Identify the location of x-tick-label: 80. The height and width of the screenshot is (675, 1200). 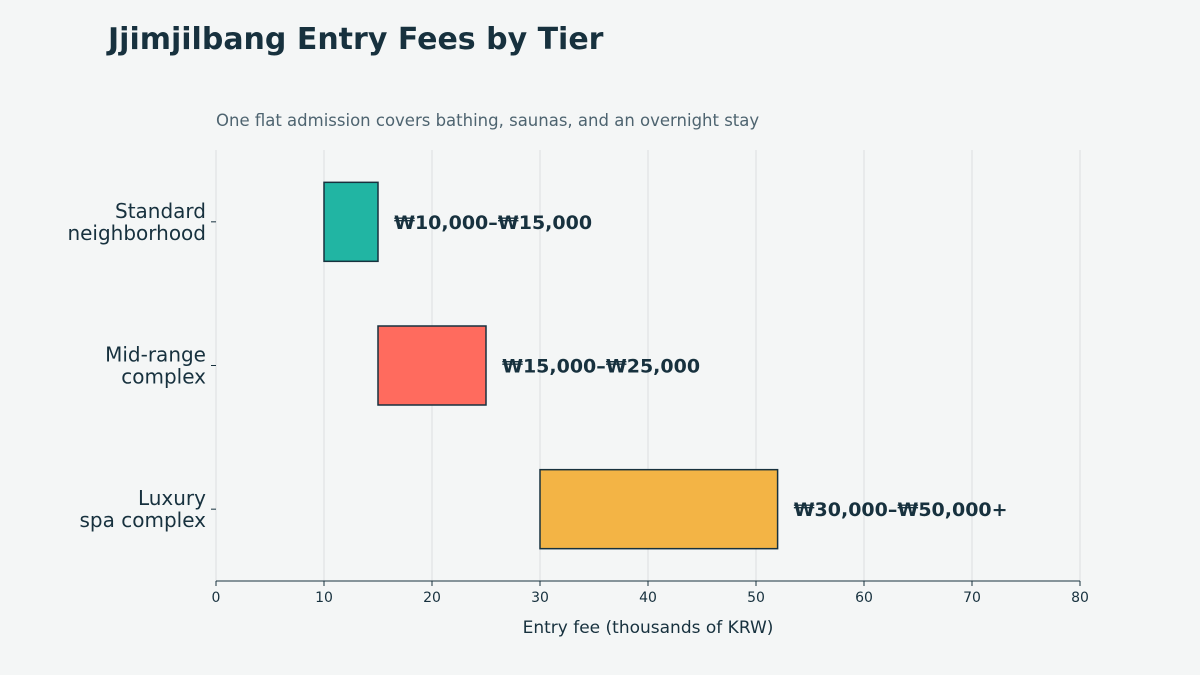
(1080, 598).